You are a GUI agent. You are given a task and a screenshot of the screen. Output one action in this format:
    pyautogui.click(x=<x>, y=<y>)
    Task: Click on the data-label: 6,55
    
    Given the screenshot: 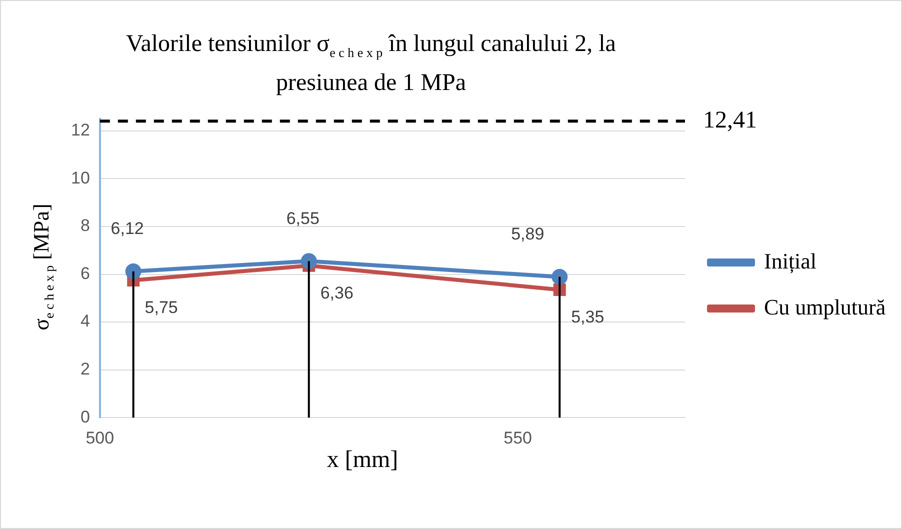 What is the action you would take?
    pyautogui.click(x=303, y=218)
    